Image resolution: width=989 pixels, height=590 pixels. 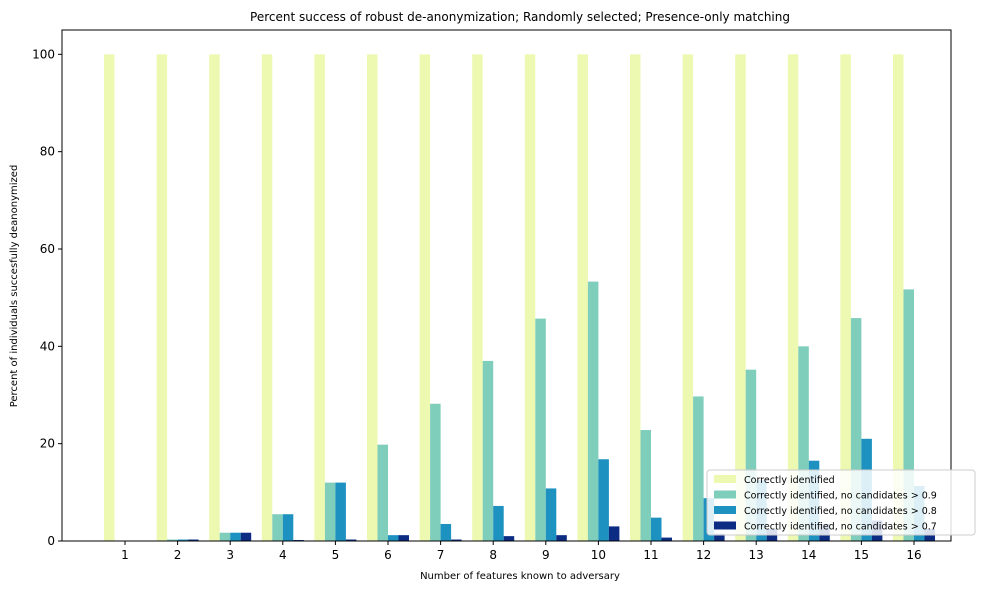 What do you see at coordinates (913, 555) in the screenshot?
I see `x-tick-label-16: 16` at bounding box center [913, 555].